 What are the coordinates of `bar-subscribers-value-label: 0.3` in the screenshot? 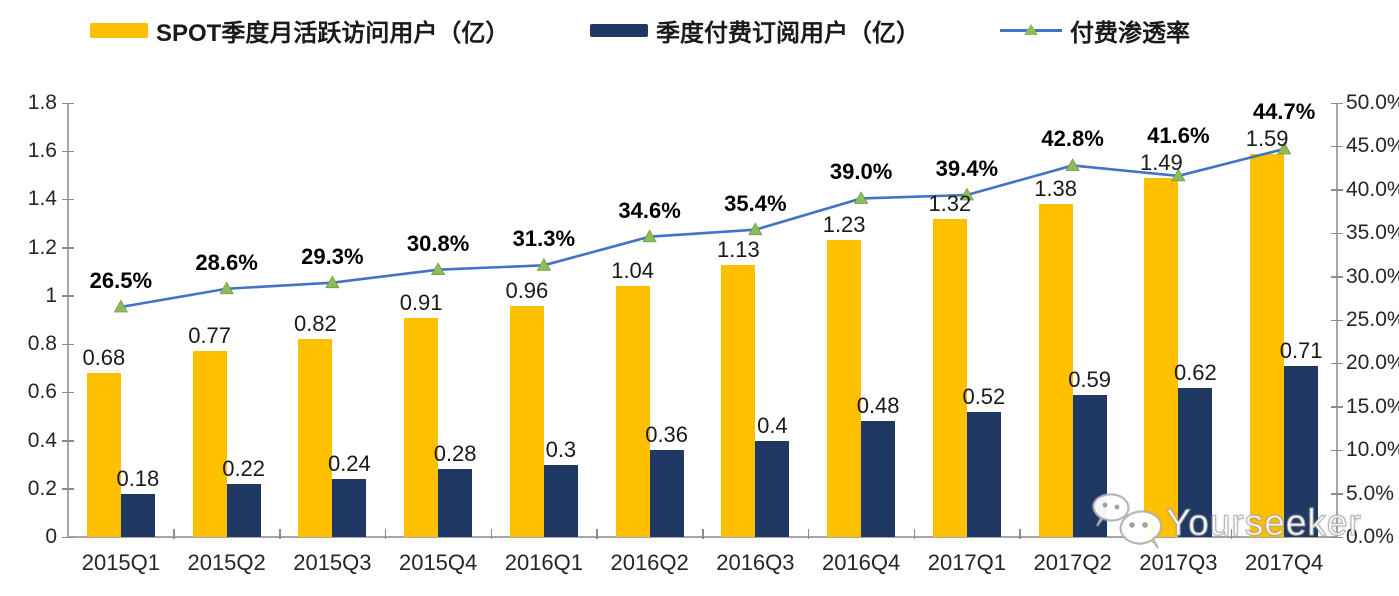 It's located at (561, 449).